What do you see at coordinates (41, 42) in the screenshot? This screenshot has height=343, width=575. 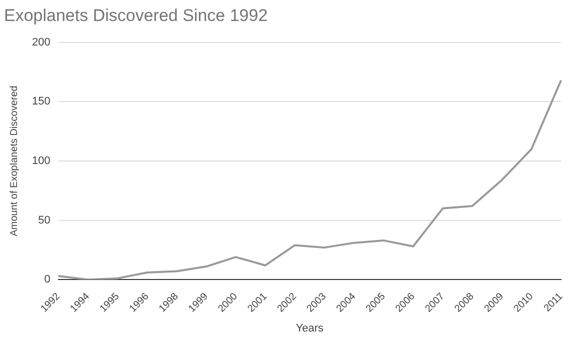 I see `y-tick-label: 200` at bounding box center [41, 42].